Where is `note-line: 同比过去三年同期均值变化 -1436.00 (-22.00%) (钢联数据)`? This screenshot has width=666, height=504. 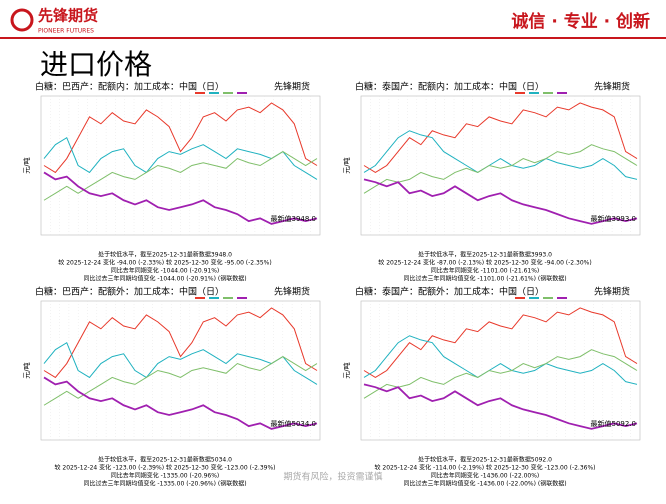 note-line: 同比过去三年同期均值变化 -1436.00 (-22.00%) (钢联数据) is located at coordinates (484, 484).